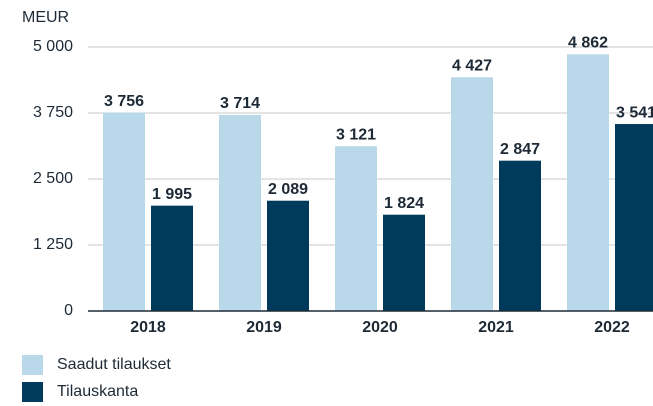  Describe the element at coordinates (520, 149) in the screenshot. I see `value-label: 2 847` at that location.